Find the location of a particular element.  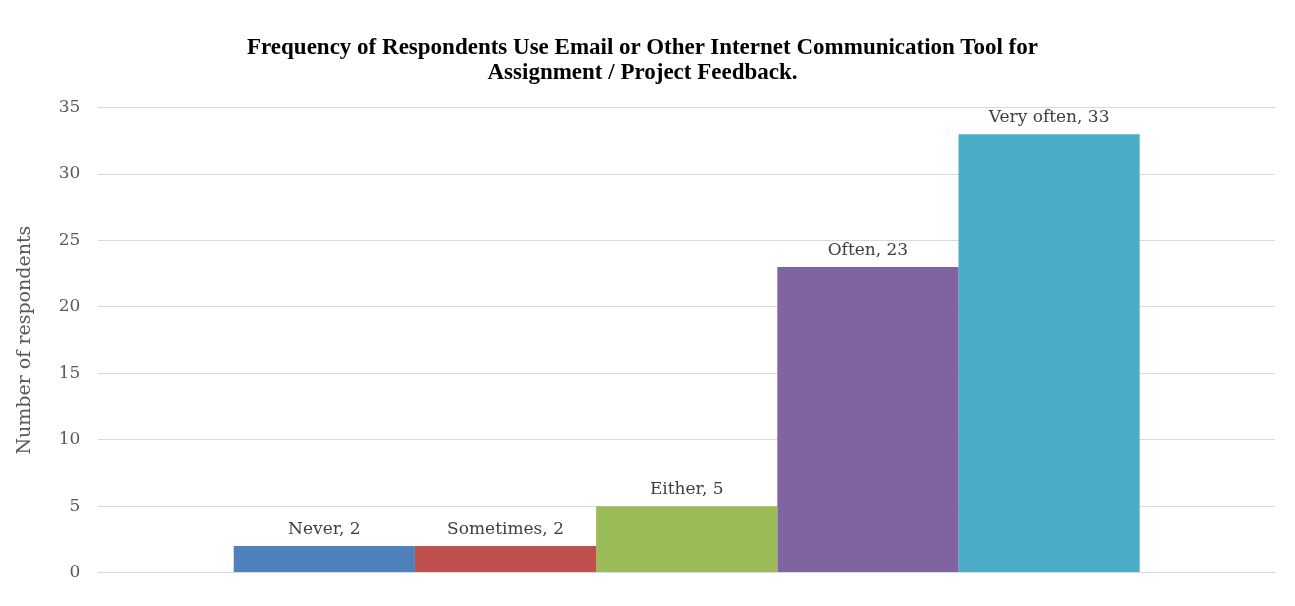

series-label: Sometimes, is located at coordinates (497, 527).